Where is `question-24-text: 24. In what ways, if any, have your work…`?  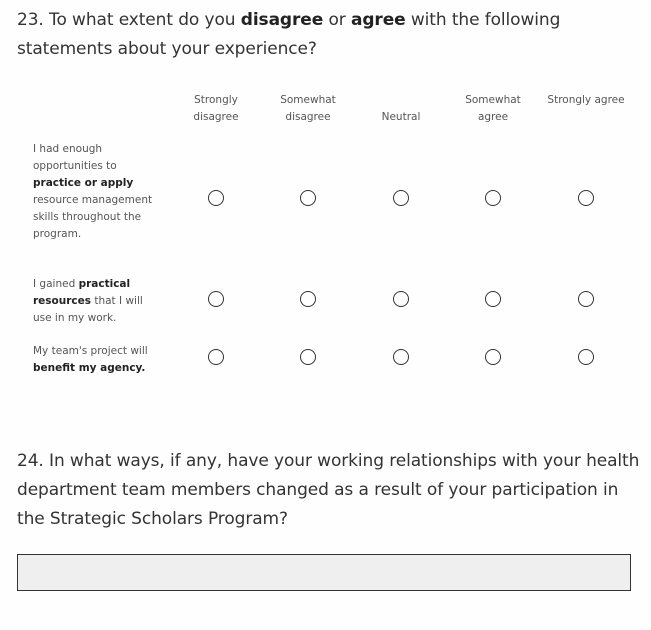 question-24-text: 24. In what ways, if any, have your work… is located at coordinates (328, 490).